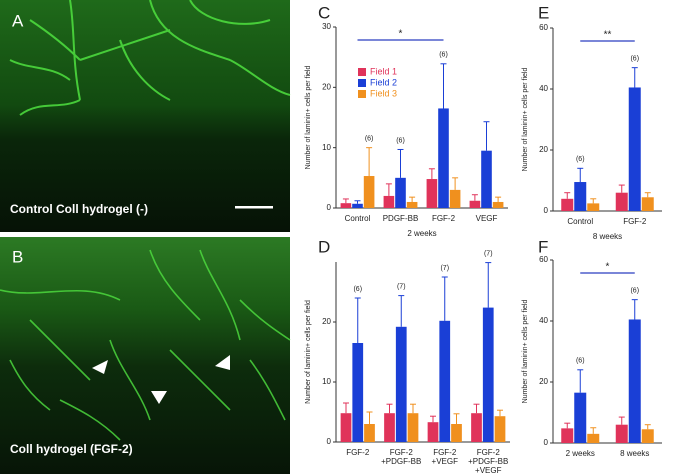 Image resolution: width=685 pixels, height=474 pixels. I want to click on legend-label: Field 2, so click(383, 82).